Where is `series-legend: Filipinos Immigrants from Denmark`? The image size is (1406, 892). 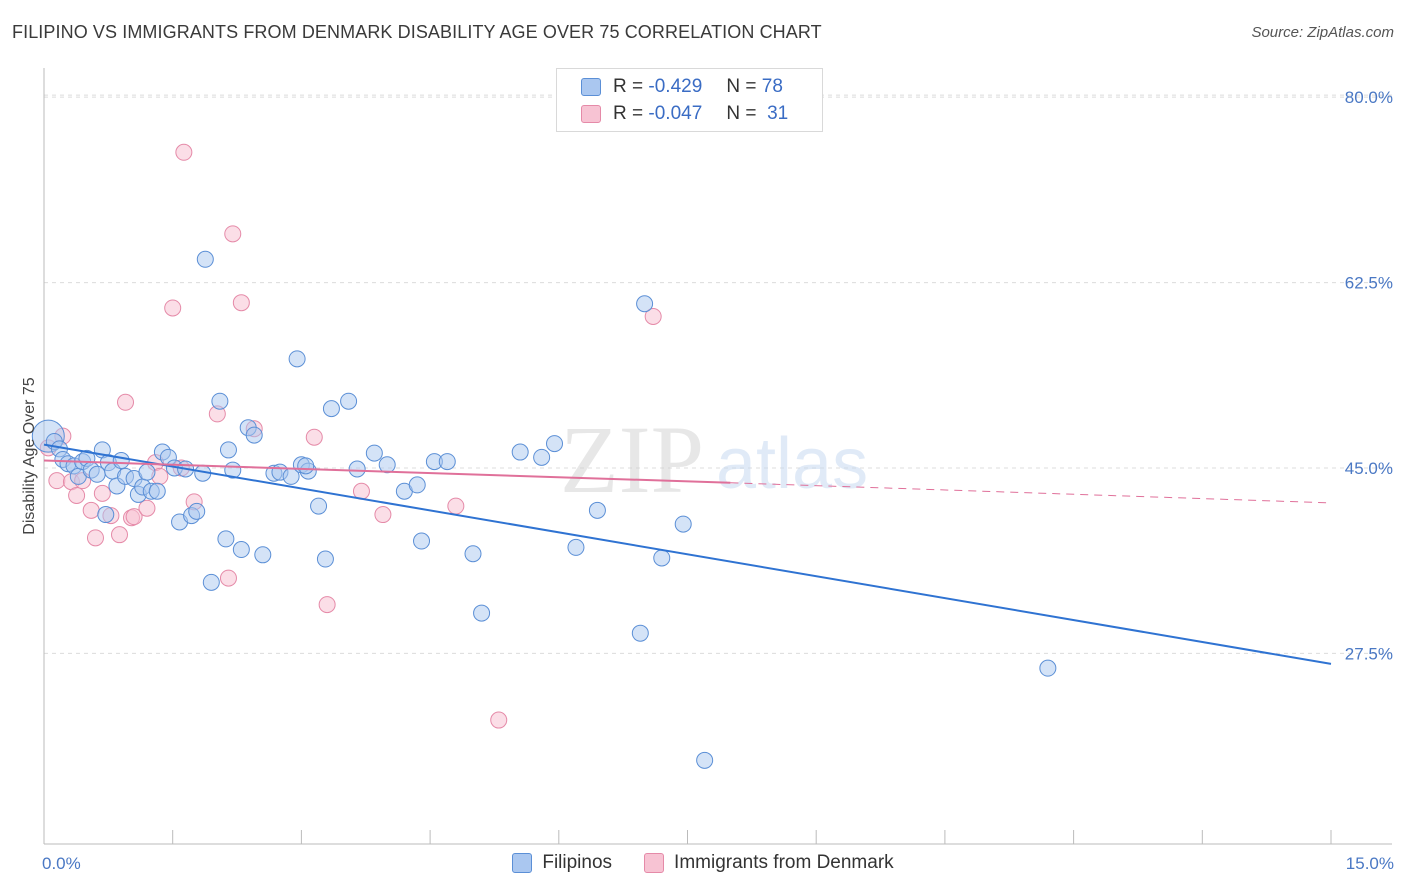 series-legend: Filipinos Immigrants from Denmark is located at coordinates (703, 863).